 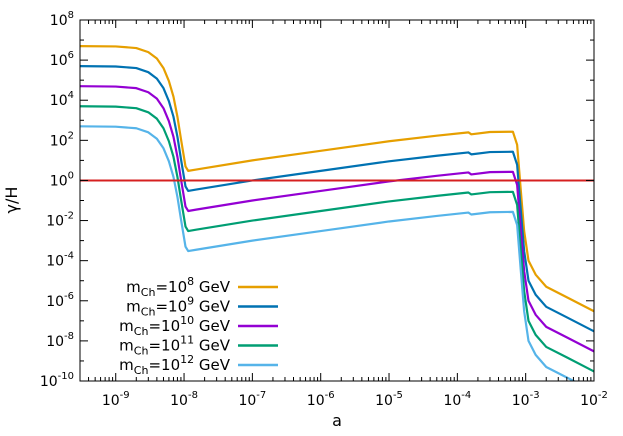 I want to click on x-tick-label: 10⁻⁵, so click(x=389, y=399).